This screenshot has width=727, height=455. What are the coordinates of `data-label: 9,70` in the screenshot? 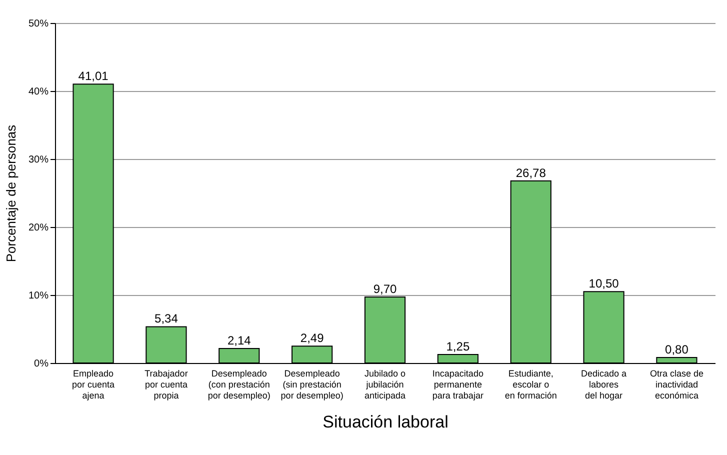 It's located at (385, 289).